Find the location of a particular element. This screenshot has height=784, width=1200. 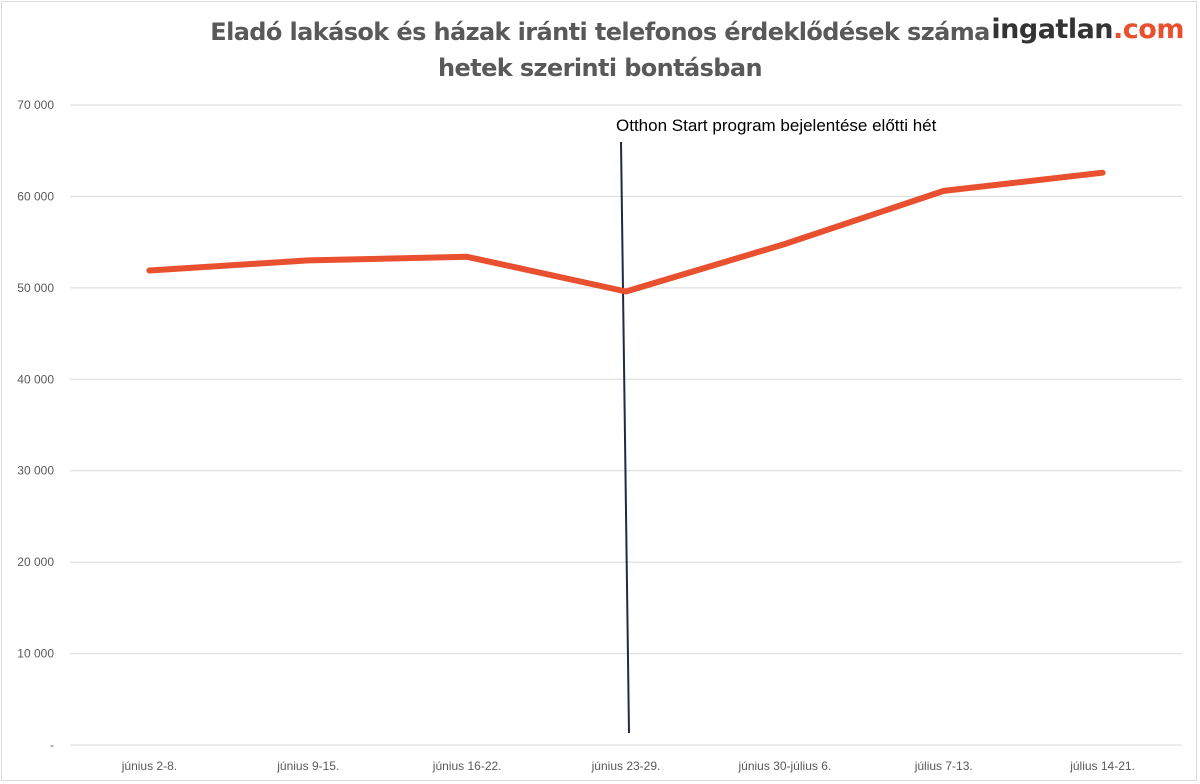

y-tick-label: 30 000 is located at coordinates (35, 471).